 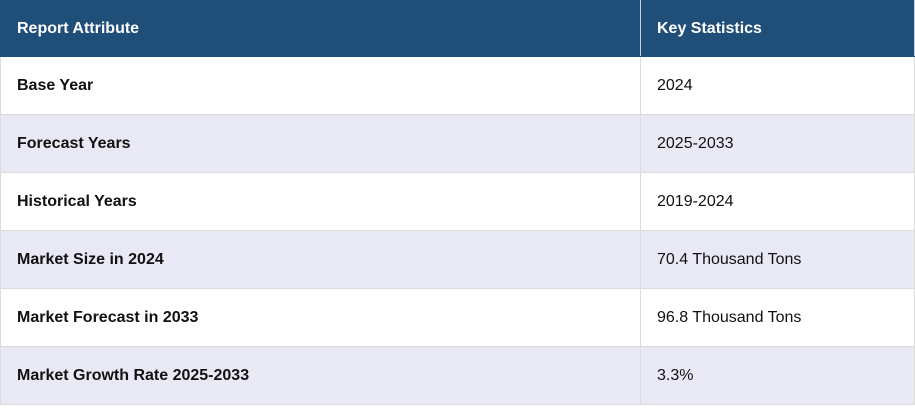 I want to click on attribute-cell: Forecast Years, so click(x=320, y=143).